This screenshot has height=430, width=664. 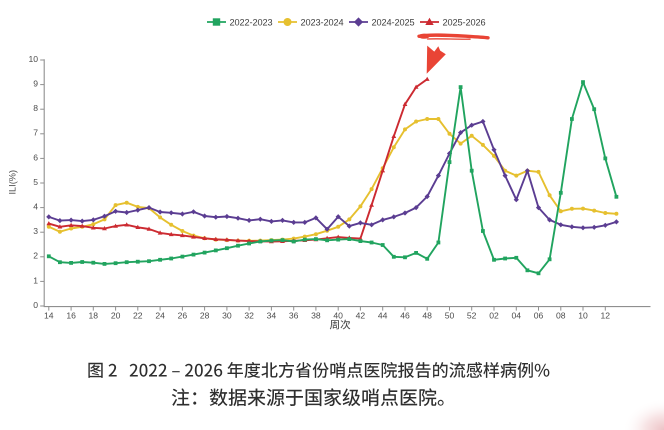 I want to click on svg-text: 2023-2024, so click(x=322, y=22).